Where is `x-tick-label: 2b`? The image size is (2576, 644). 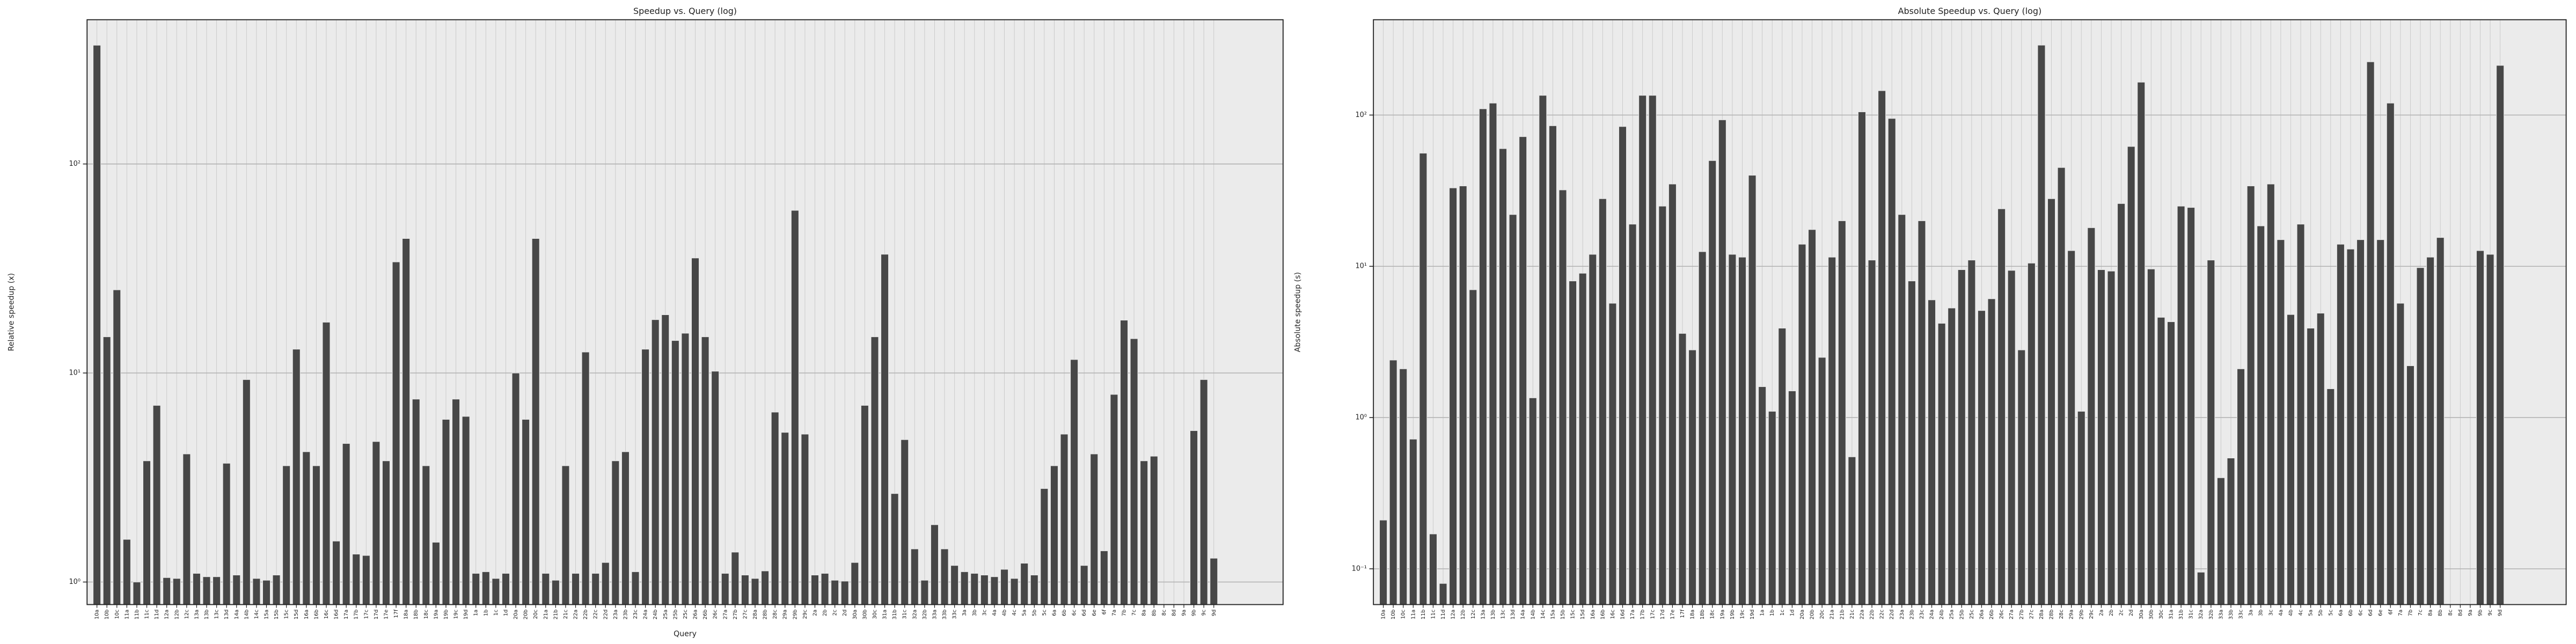
x-tick-label: 2b is located at coordinates (2111, 613).